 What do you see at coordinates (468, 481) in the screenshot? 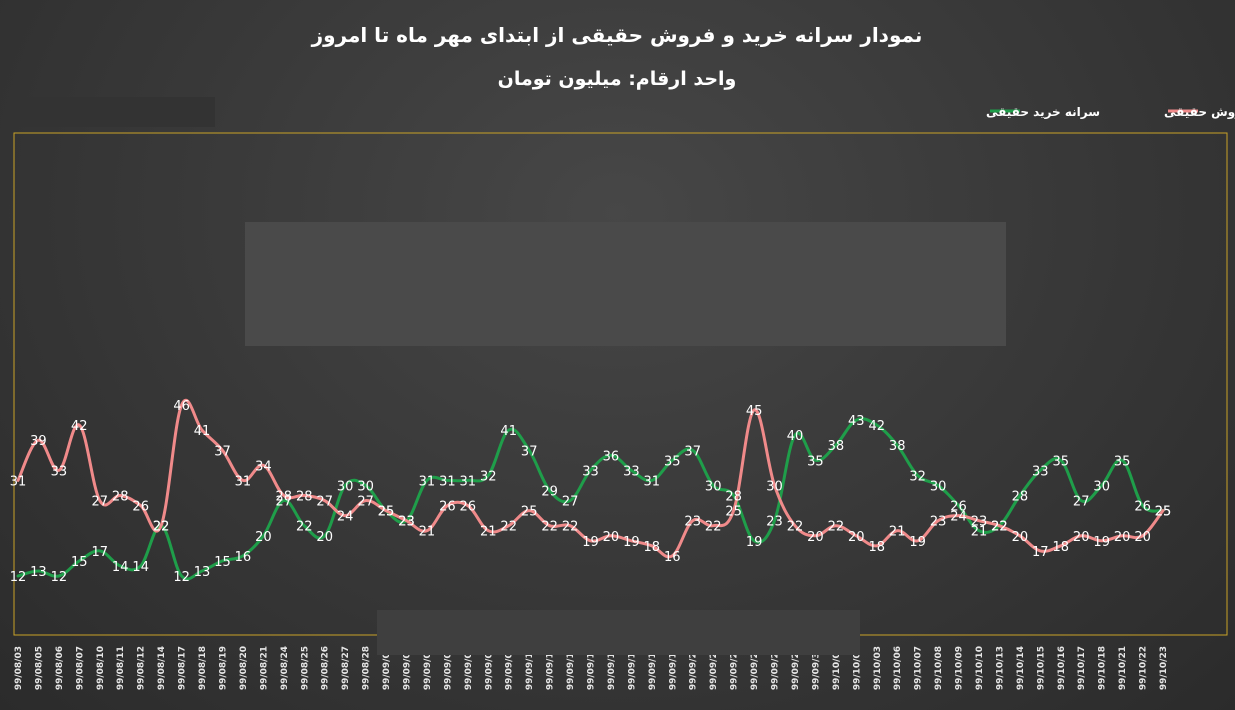
I see `data-label-buy: 31` at bounding box center [468, 481].